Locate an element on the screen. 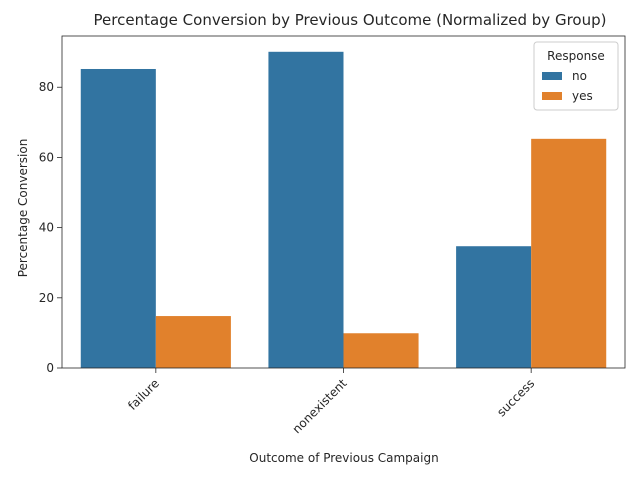 Image resolution: width=640 pixels, height=480 pixels. y-tick-label: 20 is located at coordinates (46, 298).